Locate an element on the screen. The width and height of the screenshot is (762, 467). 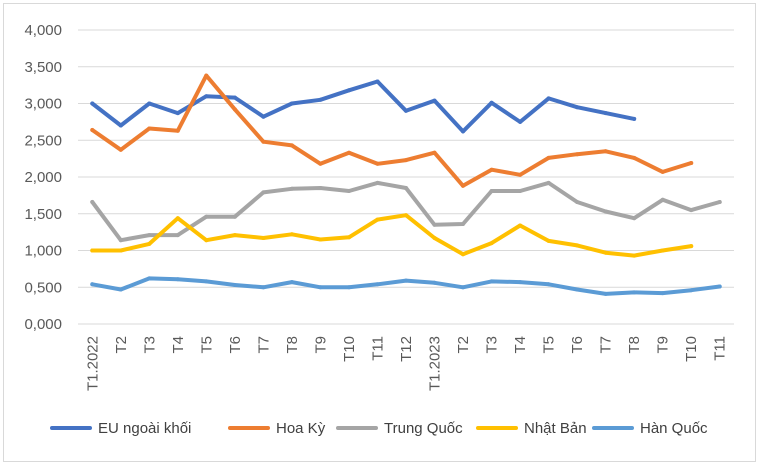
legend-label: EU ngoài khối is located at coordinates (144, 428).